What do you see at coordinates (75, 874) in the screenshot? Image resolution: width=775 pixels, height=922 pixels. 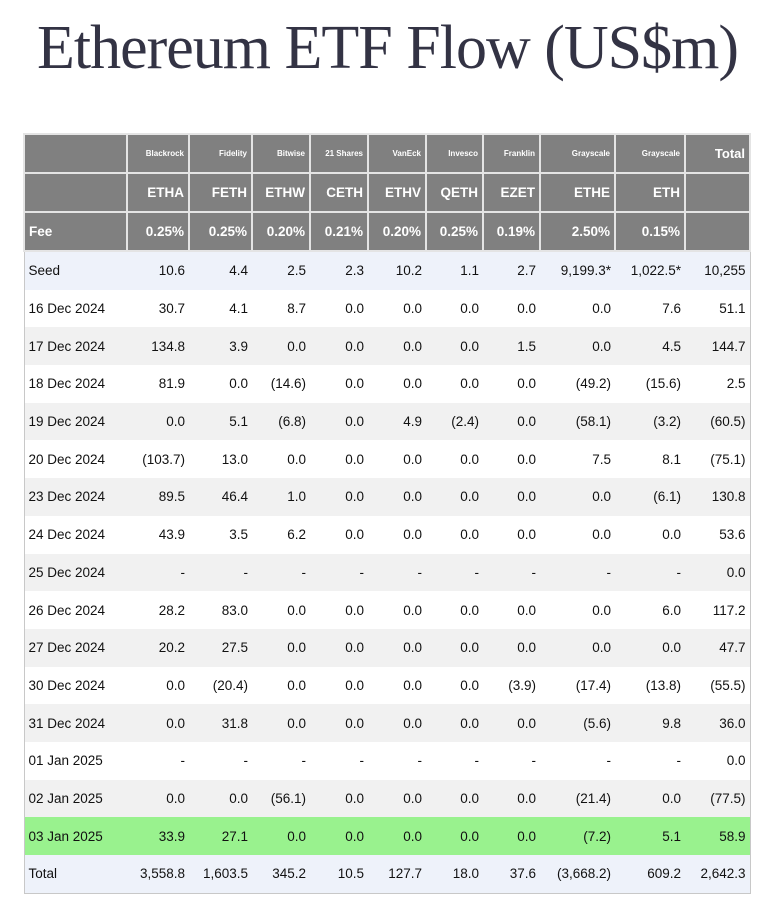 I see `row-label: Total` at bounding box center [75, 874].